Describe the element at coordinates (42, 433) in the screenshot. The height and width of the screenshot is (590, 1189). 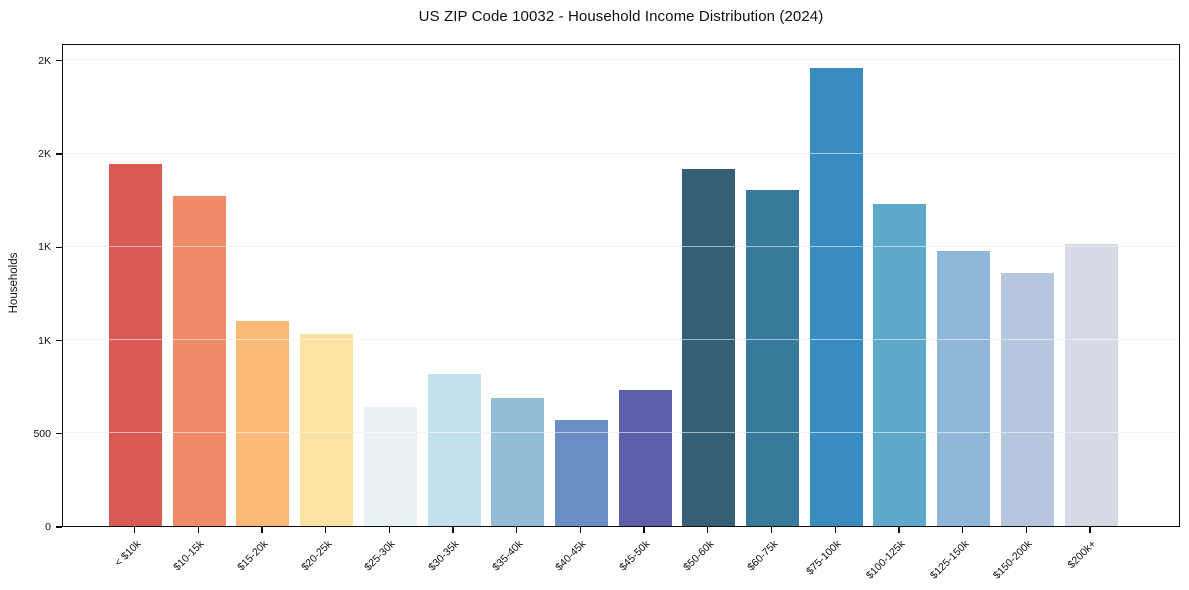
I see `y-tick-label: 500` at that location.